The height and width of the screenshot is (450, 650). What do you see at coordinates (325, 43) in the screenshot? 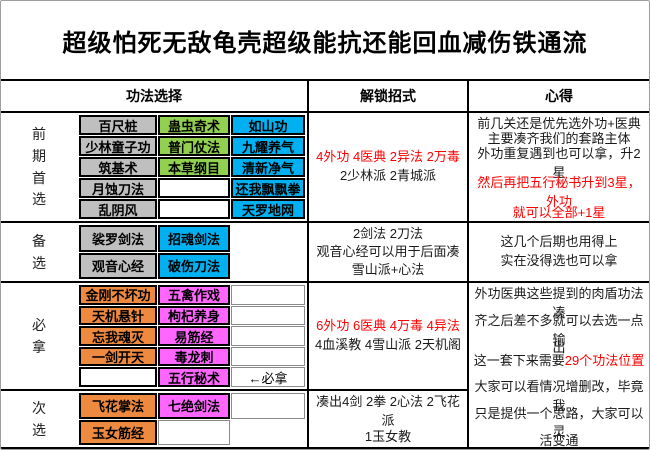
I see `page-title: 超级怕死无敌龟壳超级能抗还能回血减伤铁通流` at bounding box center [325, 43].